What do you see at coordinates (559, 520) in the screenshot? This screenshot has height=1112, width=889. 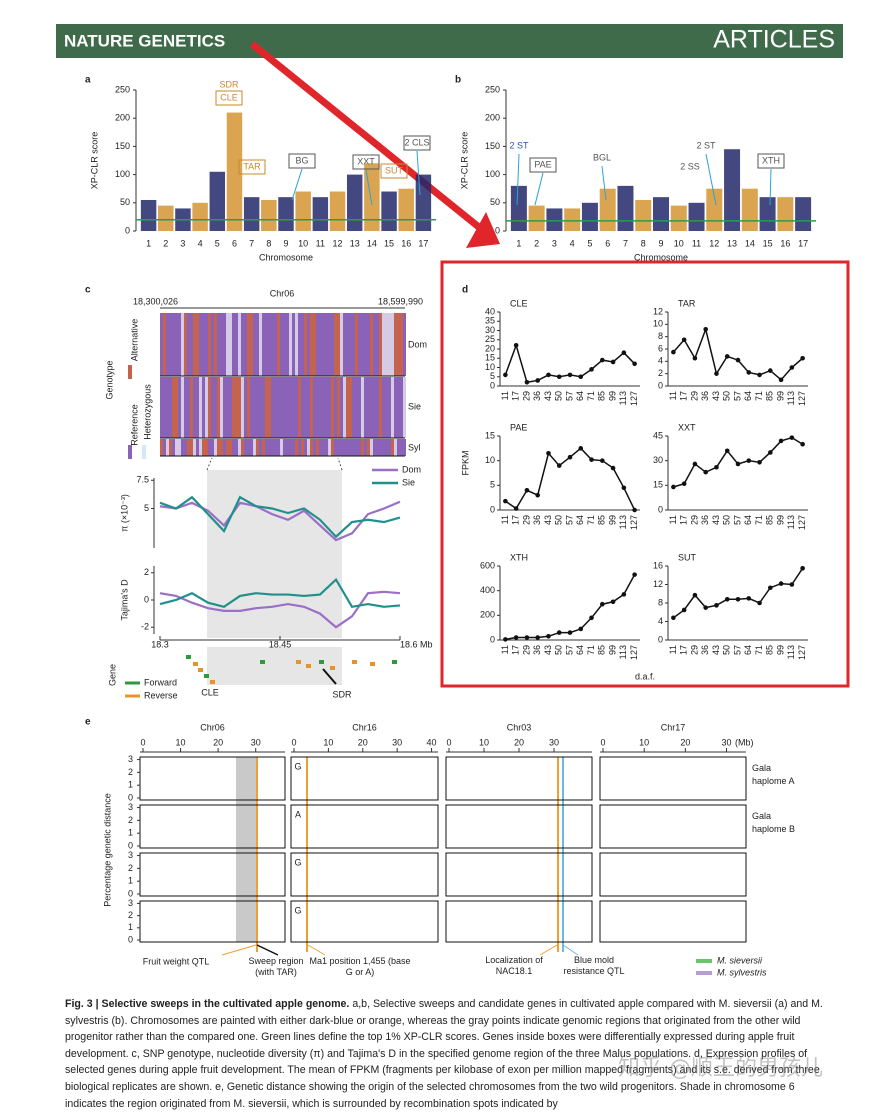 I see `x-tick-label: 50` at bounding box center [559, 520].